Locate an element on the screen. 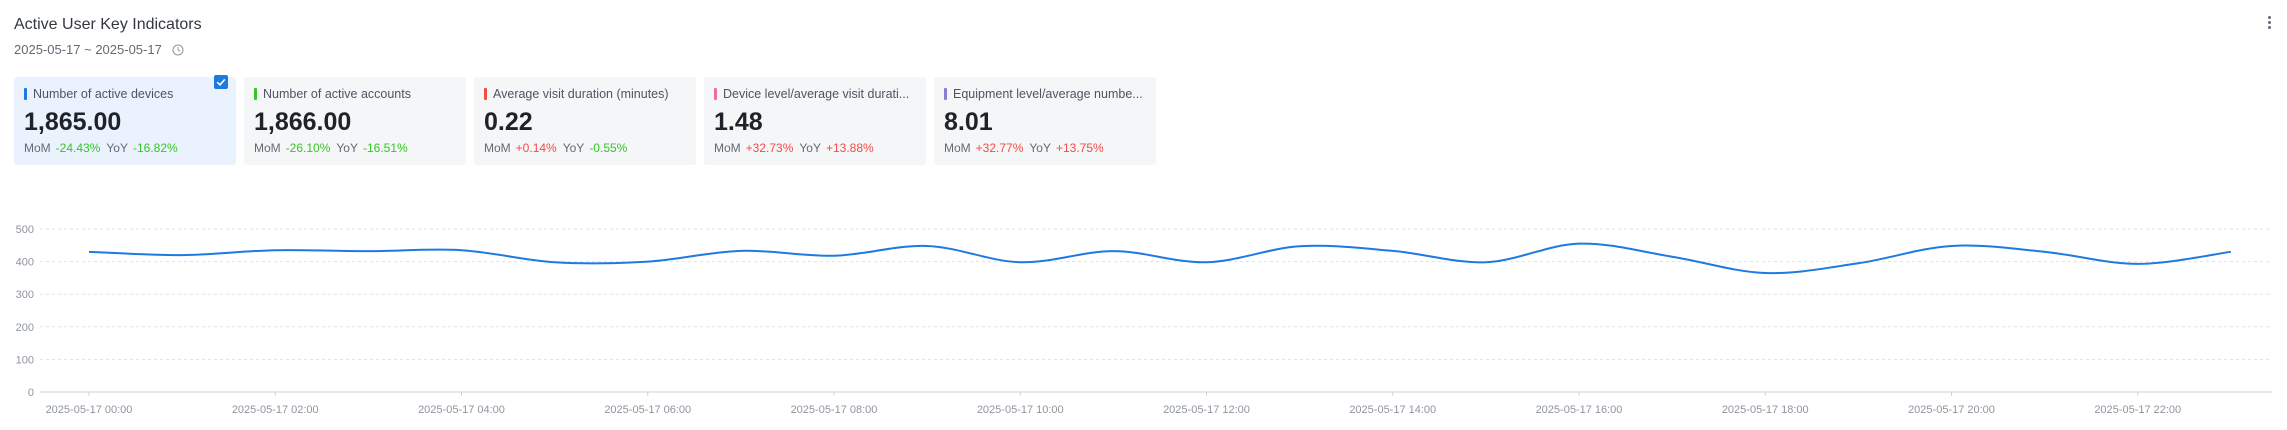 Image resolution: width=2287 pixels, height=430 pixels. x-tick-label: 2025-05-17 14:00 is located at coordinates (1392, 410).